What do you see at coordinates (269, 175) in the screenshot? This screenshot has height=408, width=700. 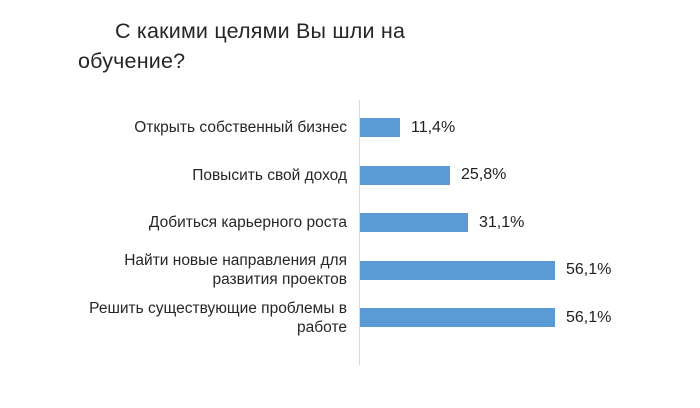 I see `category-label: Повысить свой доход` at bounding box center [269, 175].